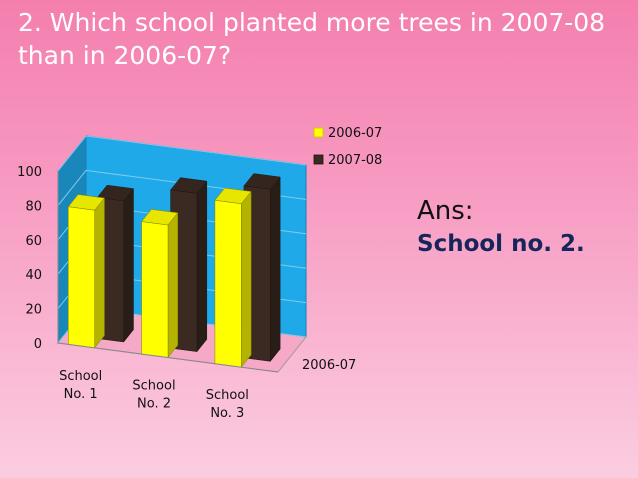 This screenshot has height=478, width=638. I want to click on x-axis: School No. 1 School No. 2 School No. 3 2006-07, so click(206, 381).